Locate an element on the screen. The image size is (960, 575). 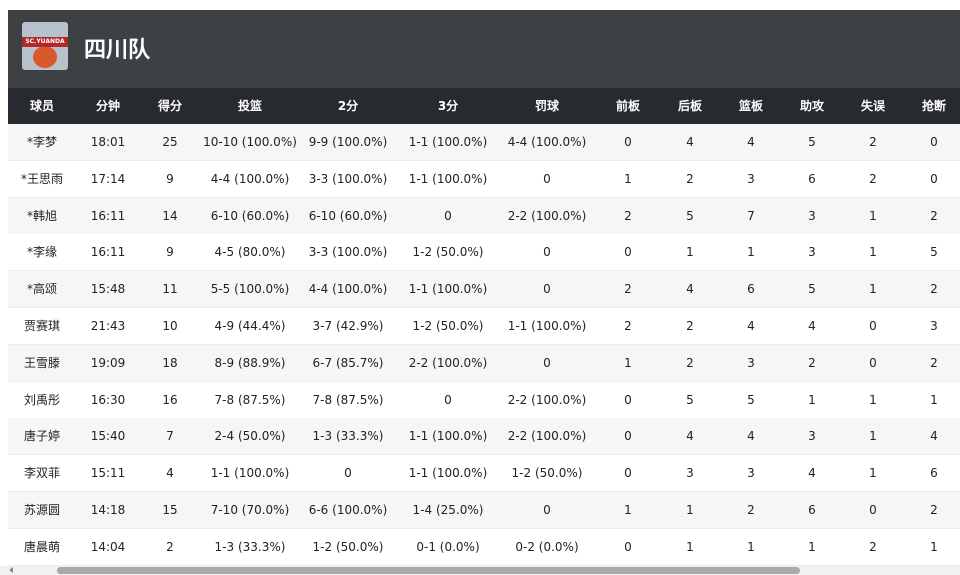
stat-cell: 14:04 is located at coordinates (108, 546).